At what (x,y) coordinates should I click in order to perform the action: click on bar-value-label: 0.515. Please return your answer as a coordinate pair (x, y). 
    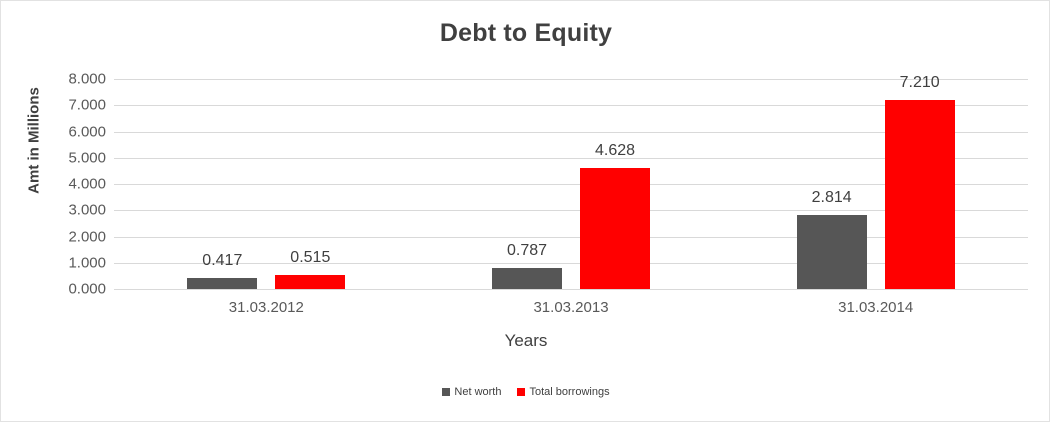
    Looking at the image, I should click on (310, 258).